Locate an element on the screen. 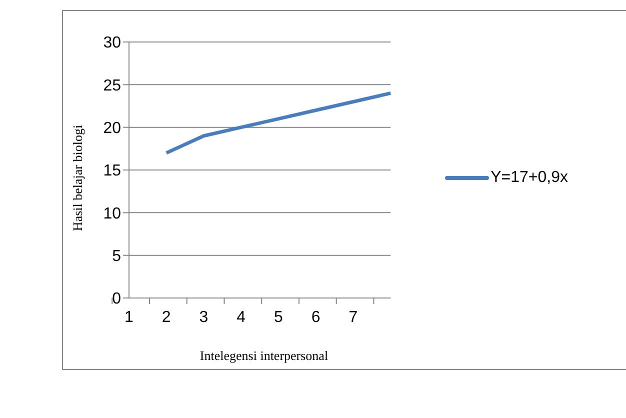 The width and height of the screenshot is (626, 418). x-tick-label: 6 is located at coordinates (315, 317).